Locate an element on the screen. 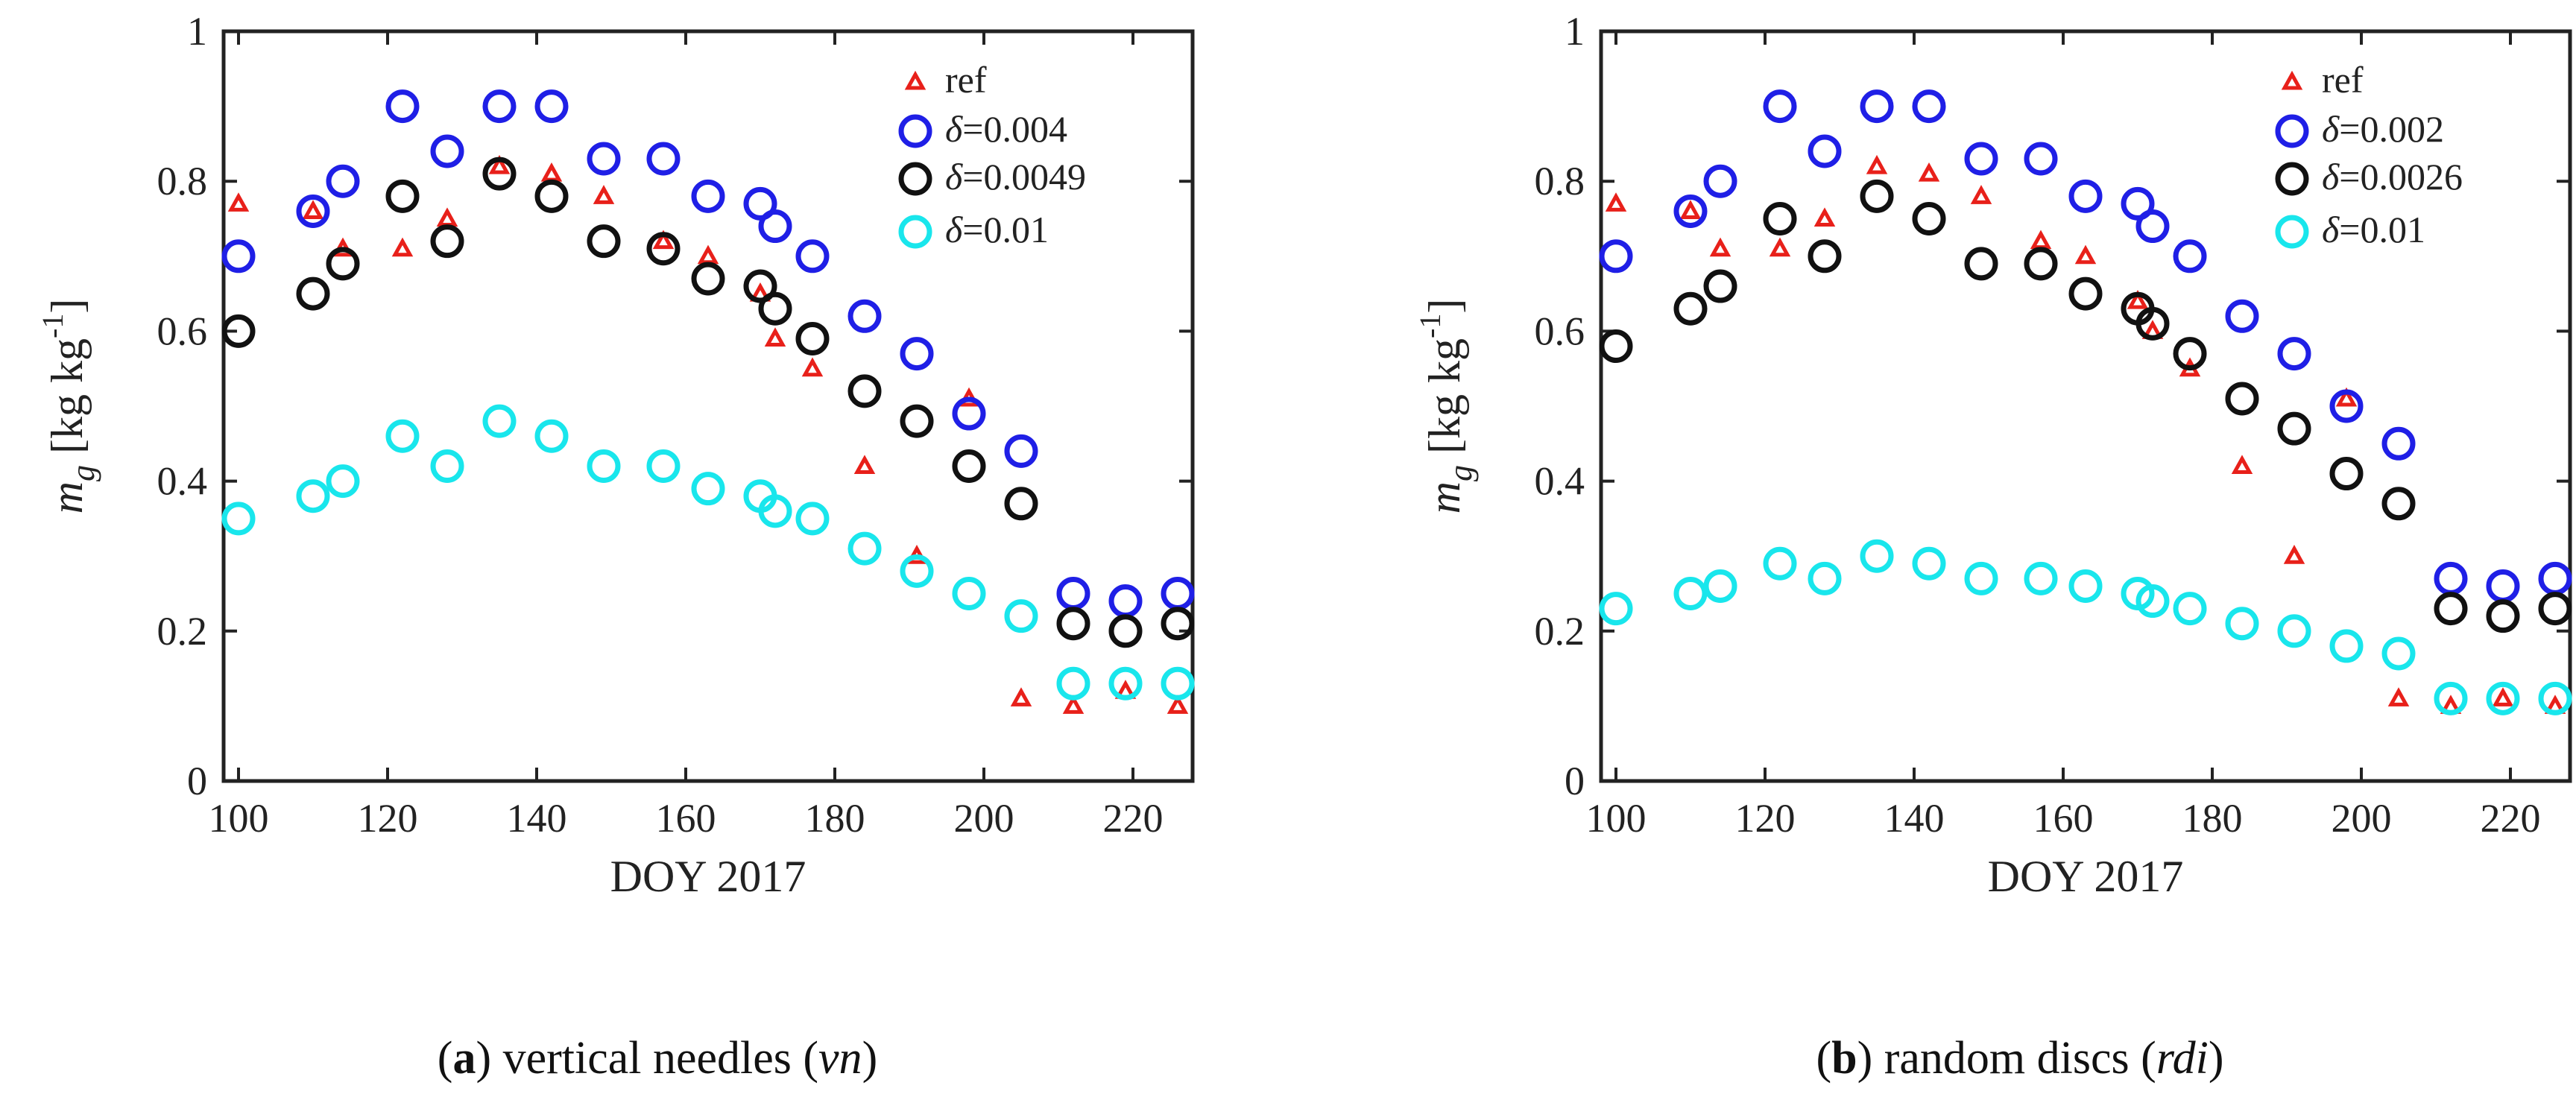  y-tick-label: 1 is located at coordinates (1575, 31).